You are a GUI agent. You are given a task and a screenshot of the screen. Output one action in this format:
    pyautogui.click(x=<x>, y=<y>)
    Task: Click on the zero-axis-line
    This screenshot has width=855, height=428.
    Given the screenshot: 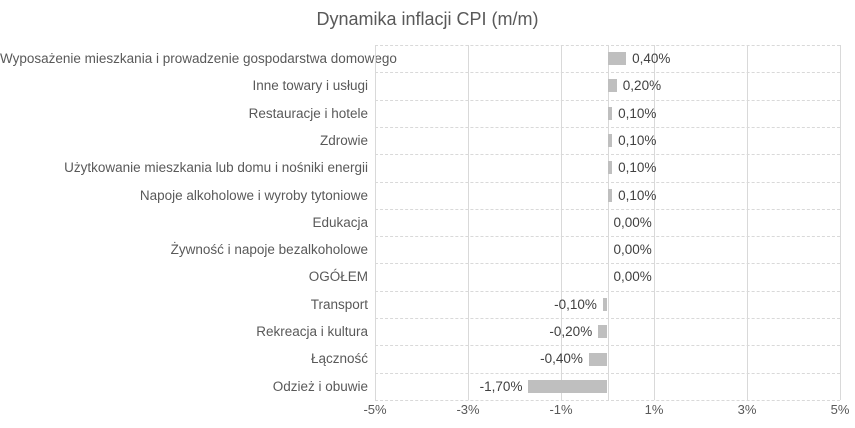 What is the action you would take?
    pyautogui.click(x=608, y=222)
    